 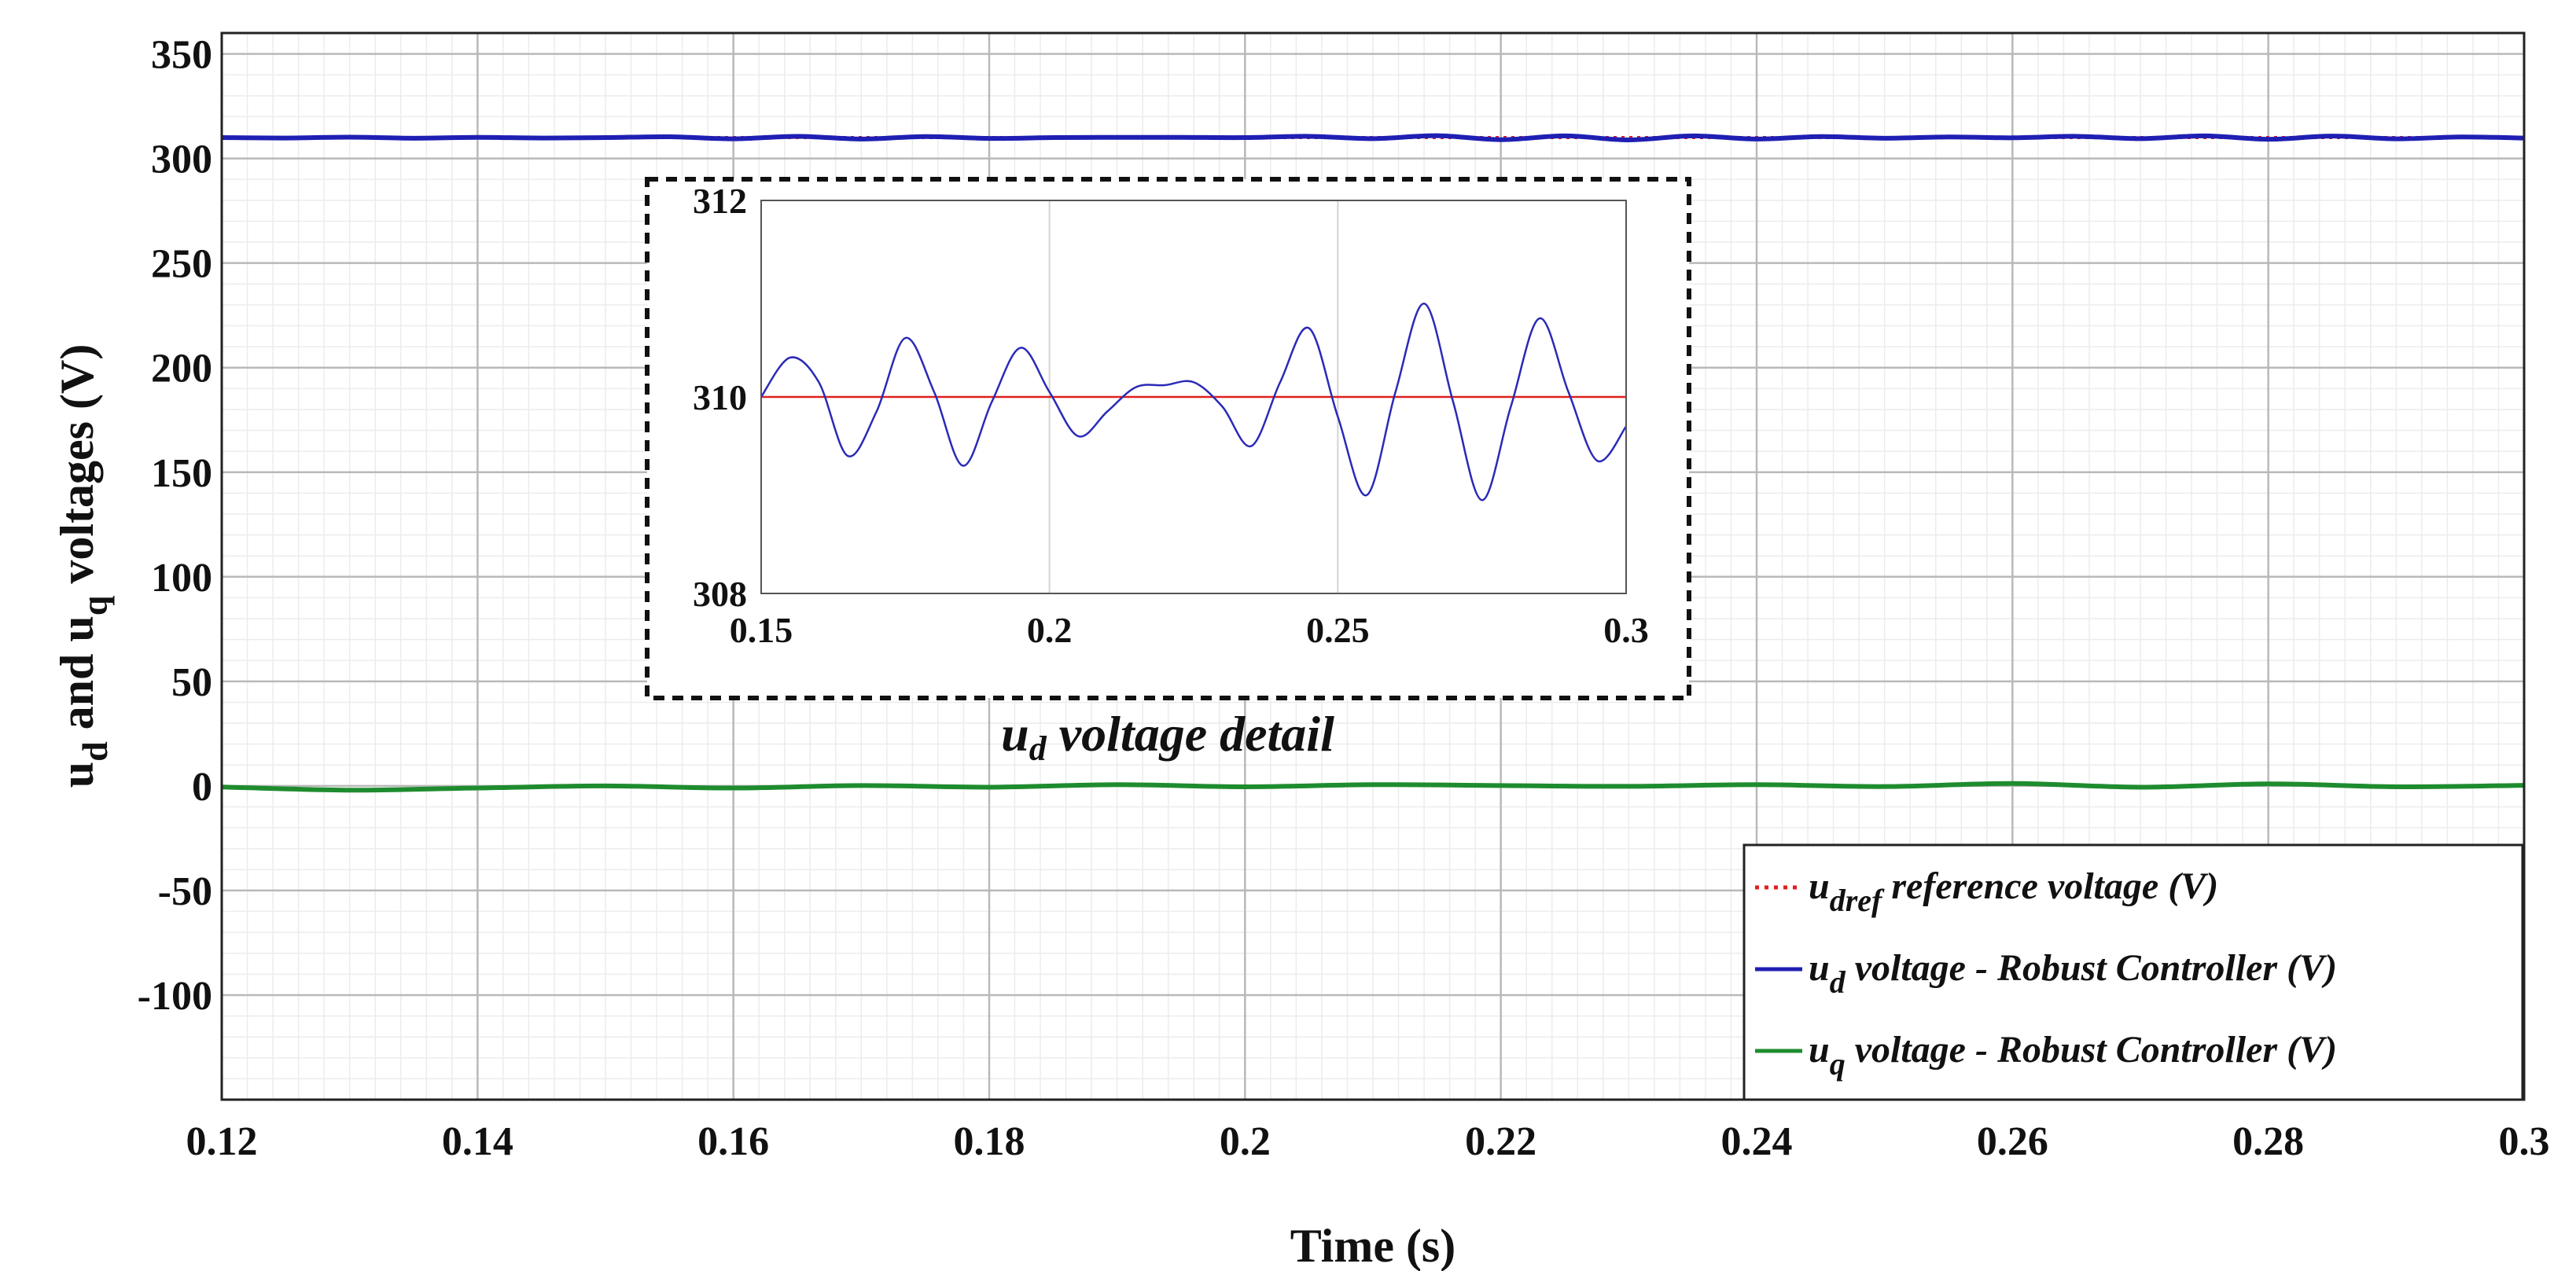 I want to click on legend-udref-u: u, so click(x=1819, y=886).